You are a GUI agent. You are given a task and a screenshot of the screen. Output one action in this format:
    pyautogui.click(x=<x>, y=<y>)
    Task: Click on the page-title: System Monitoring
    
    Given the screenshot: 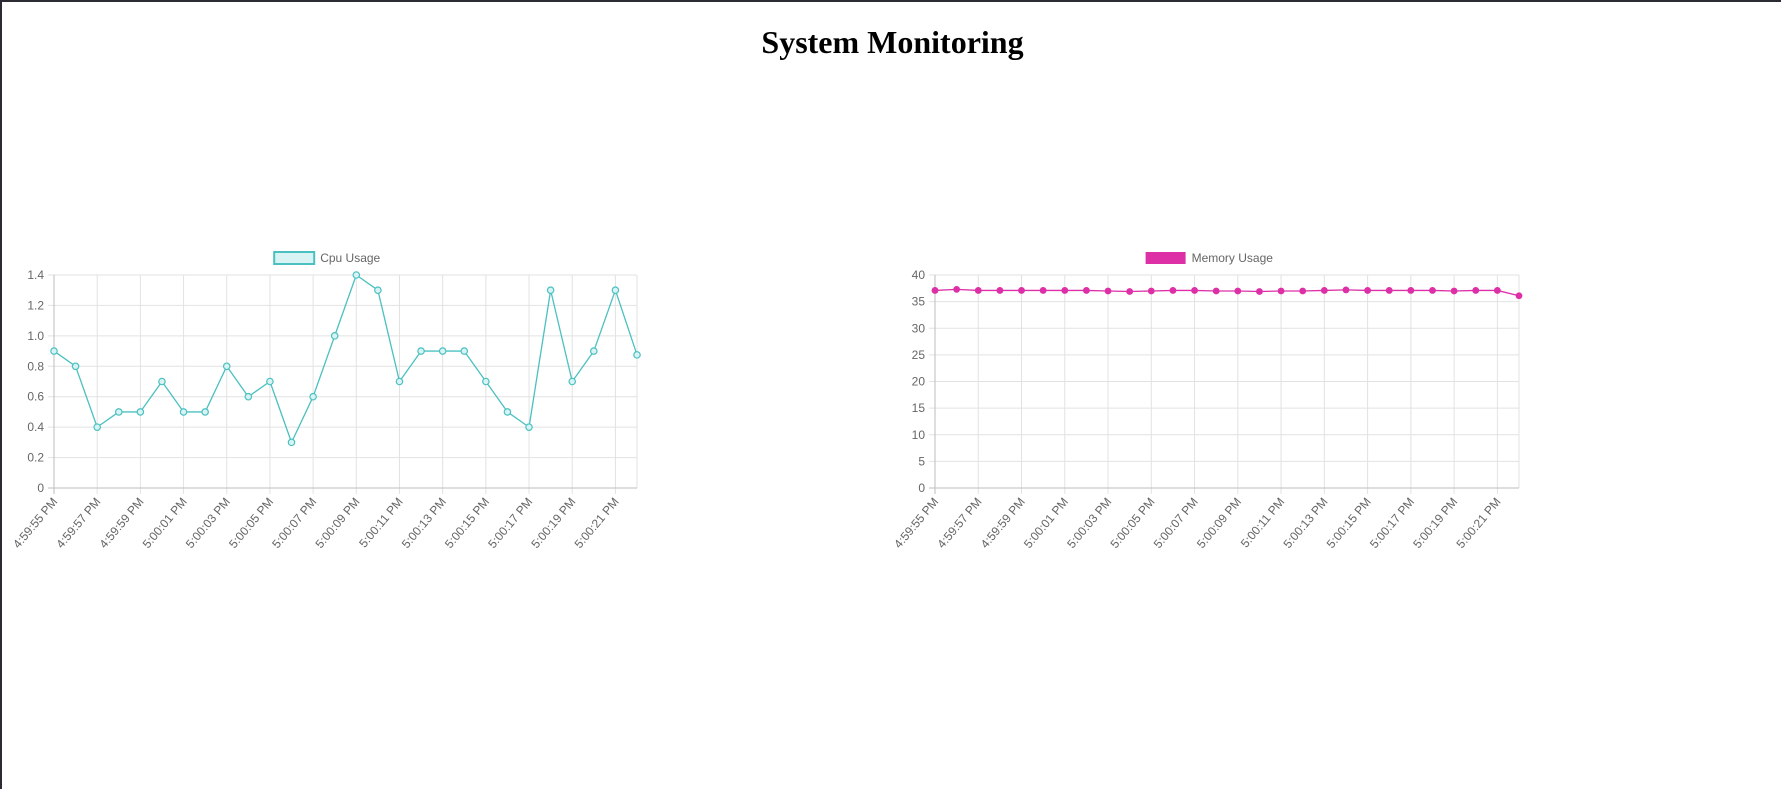 What is the action you would take?
    pyautogui.click(x=892, y=42)
    